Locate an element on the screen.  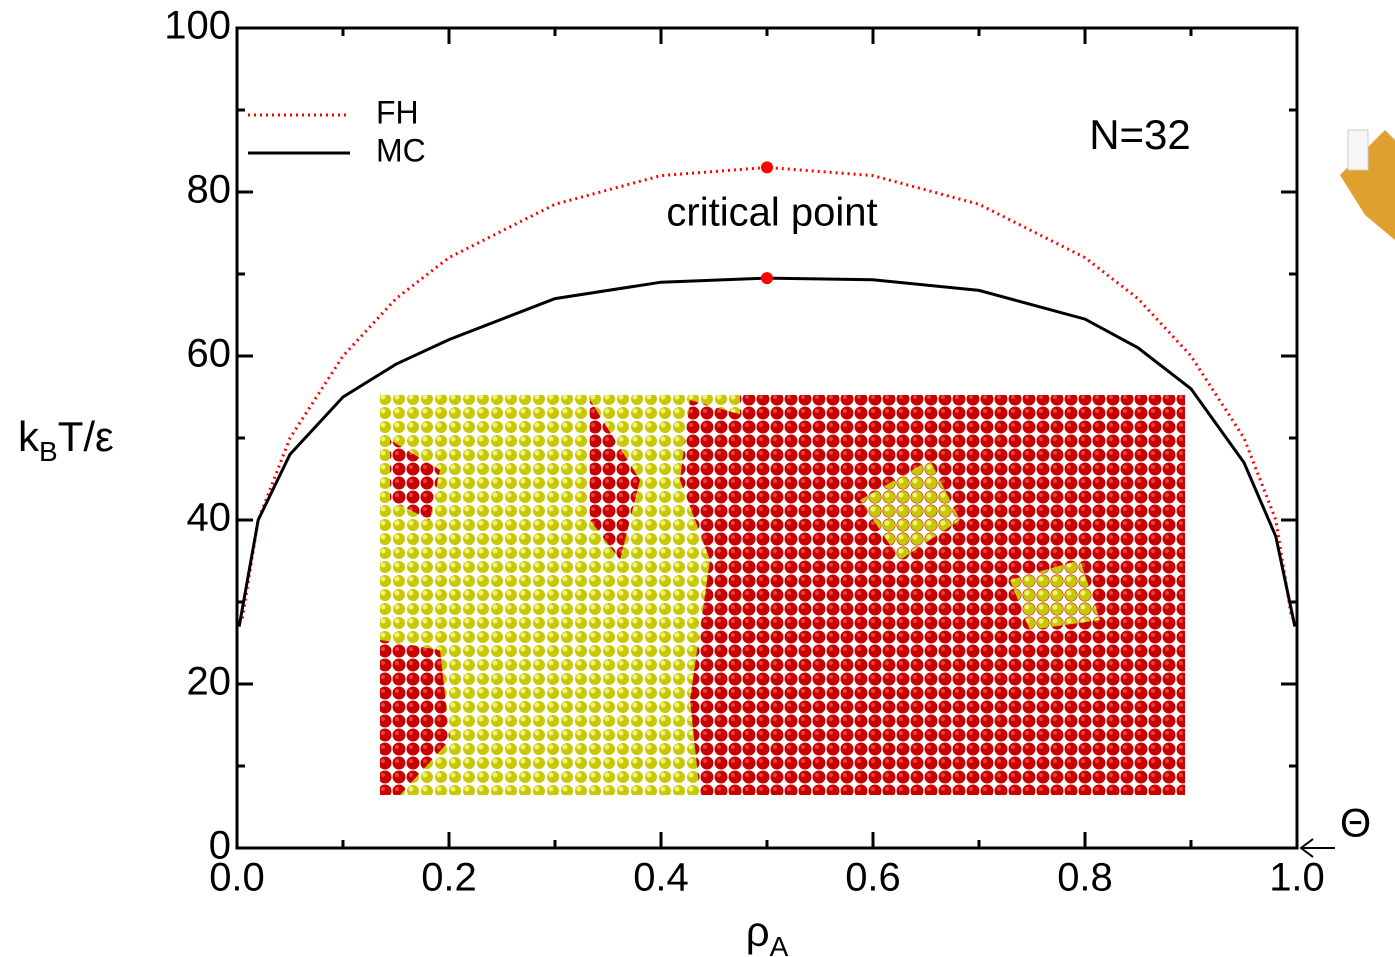
annotation: N=32 is located at coordinates (1140, 134).